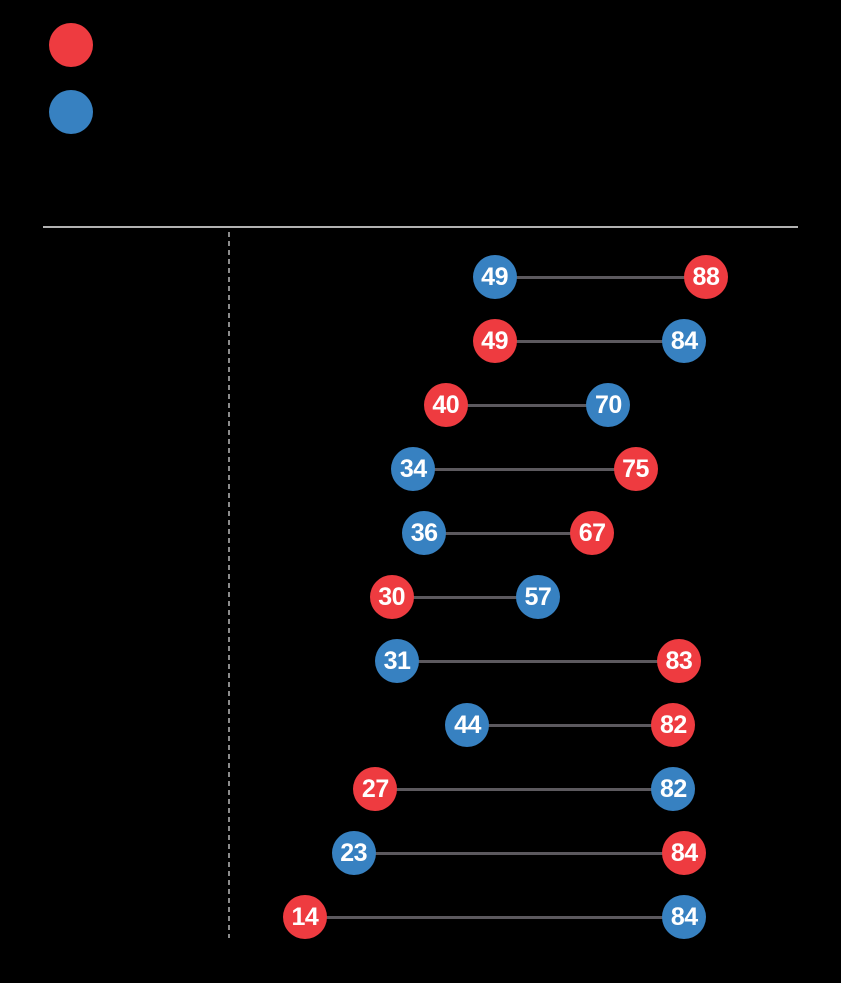  I want to click on legend-dot-red-icon, so click(71, 45).